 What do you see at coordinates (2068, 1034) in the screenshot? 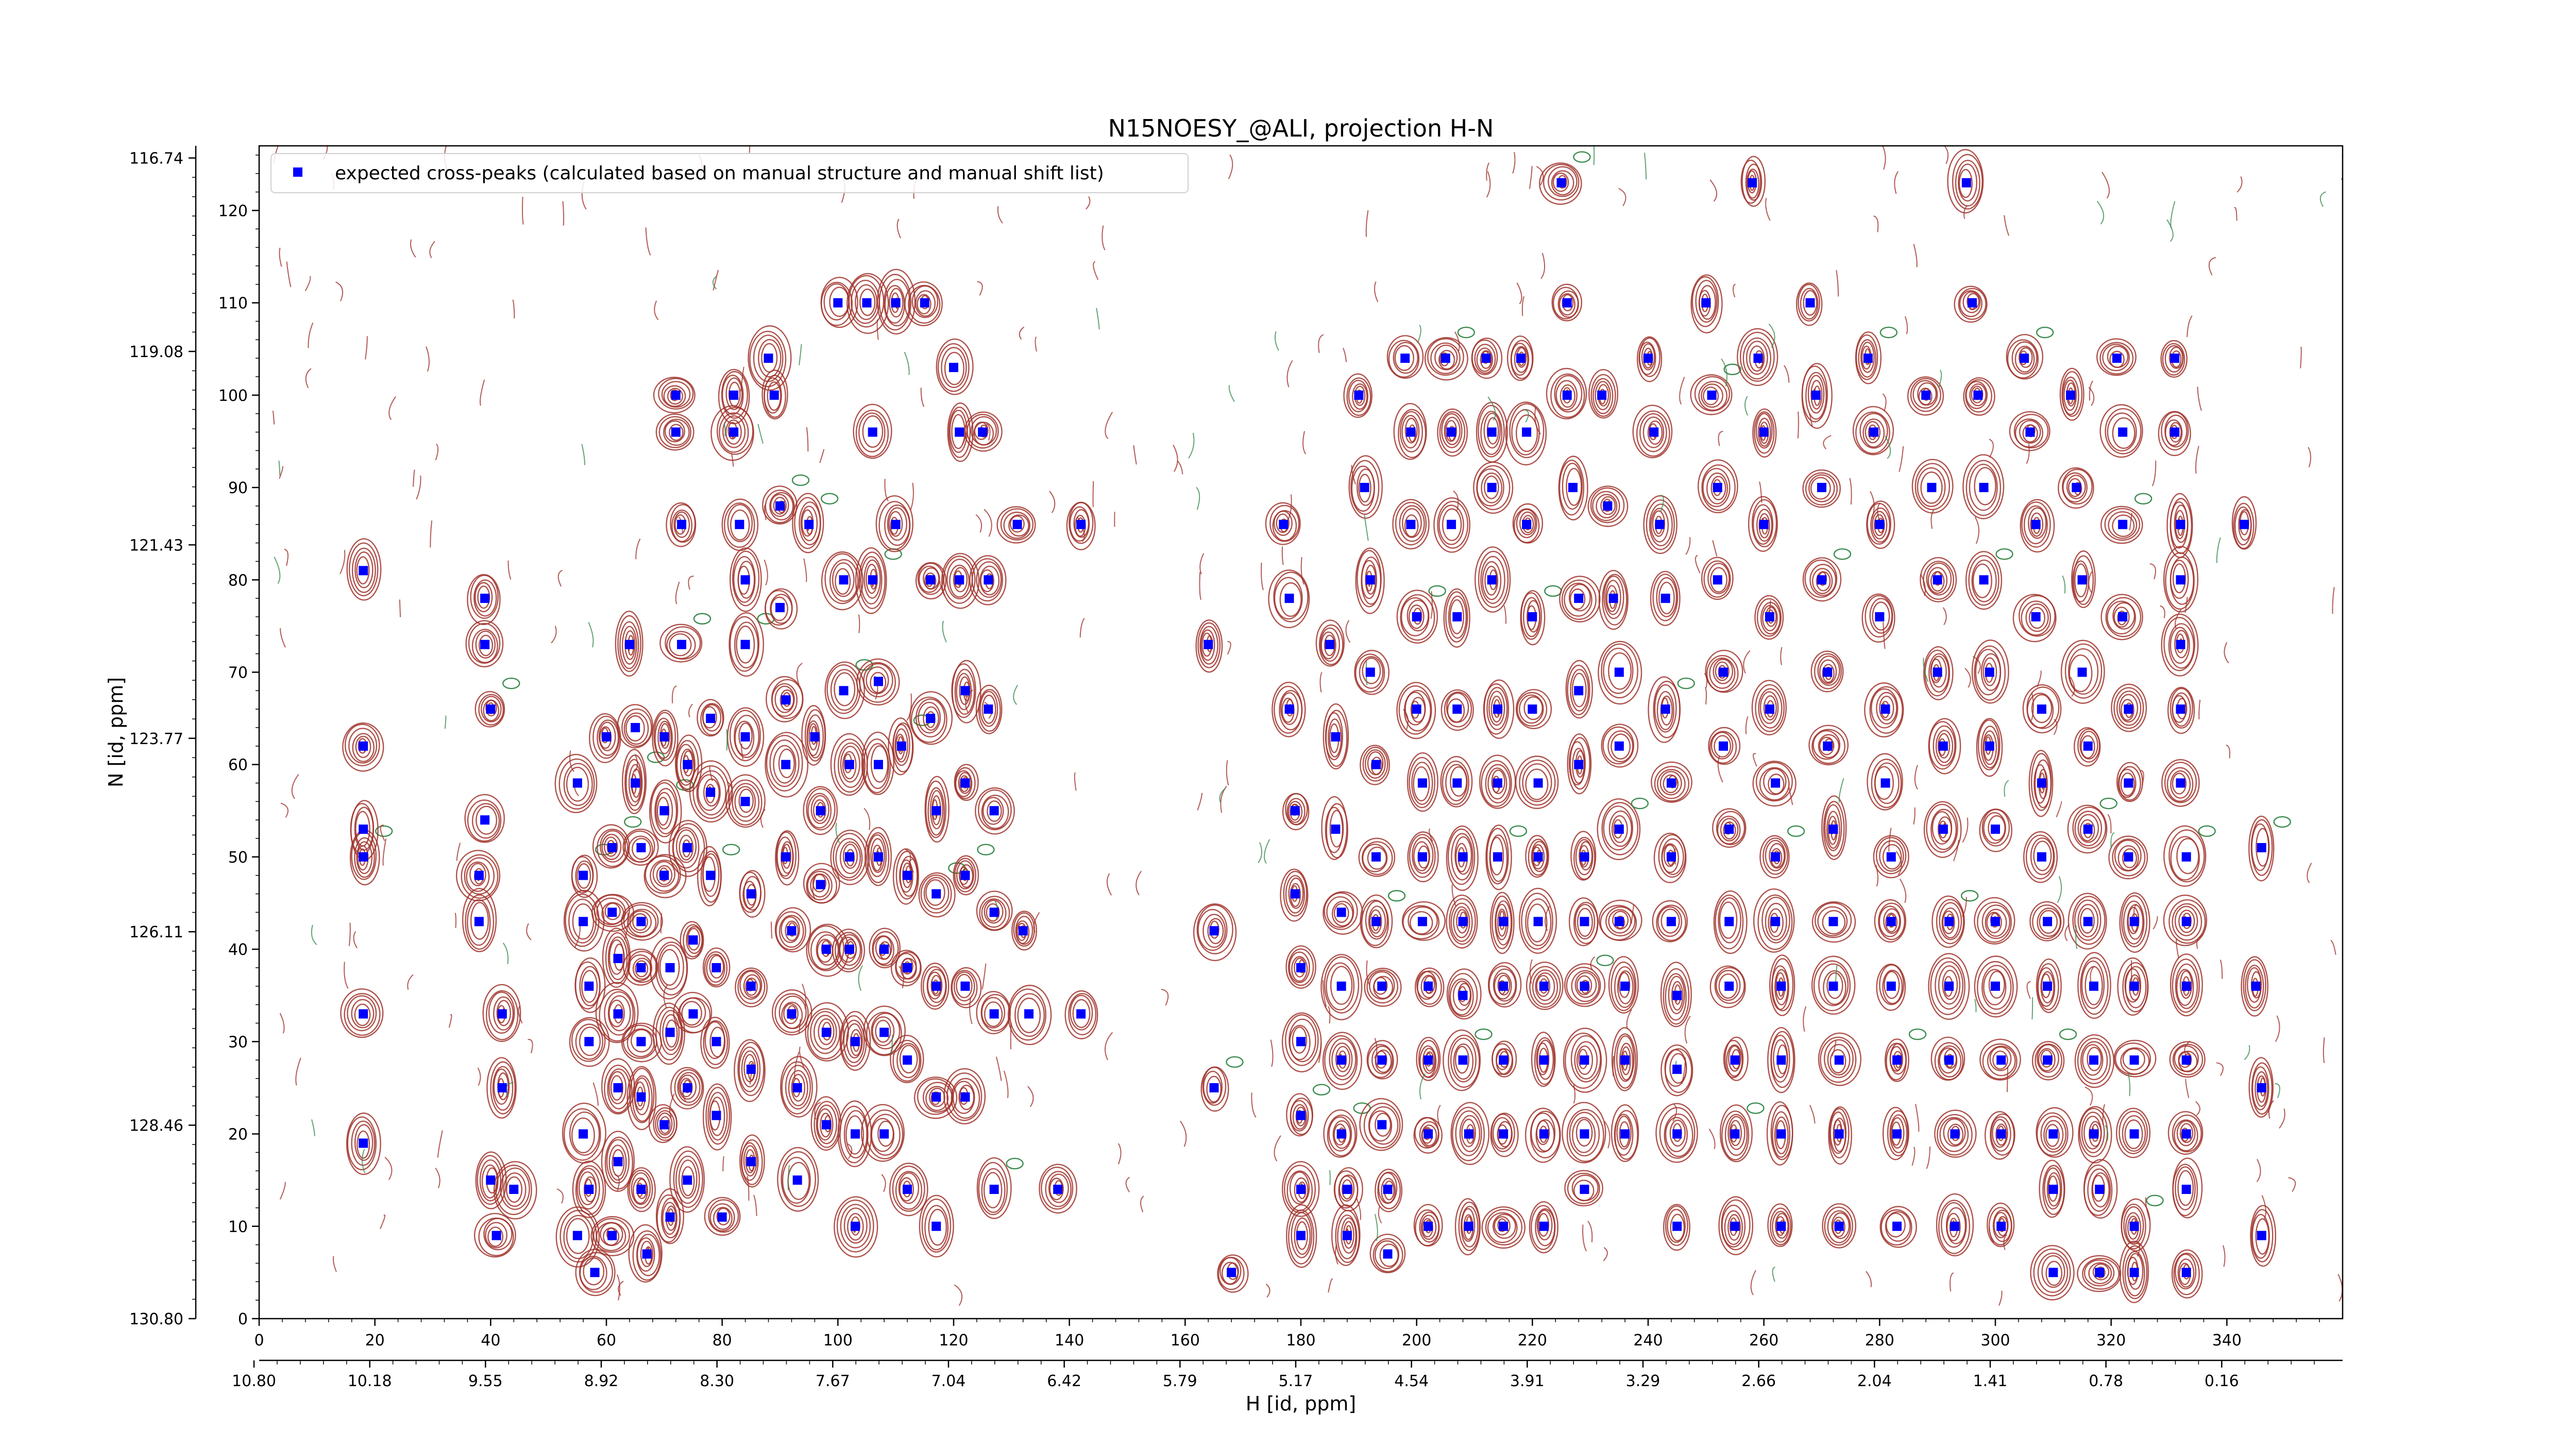
I see `negative-contour` at bounding box center [2068, 1034].